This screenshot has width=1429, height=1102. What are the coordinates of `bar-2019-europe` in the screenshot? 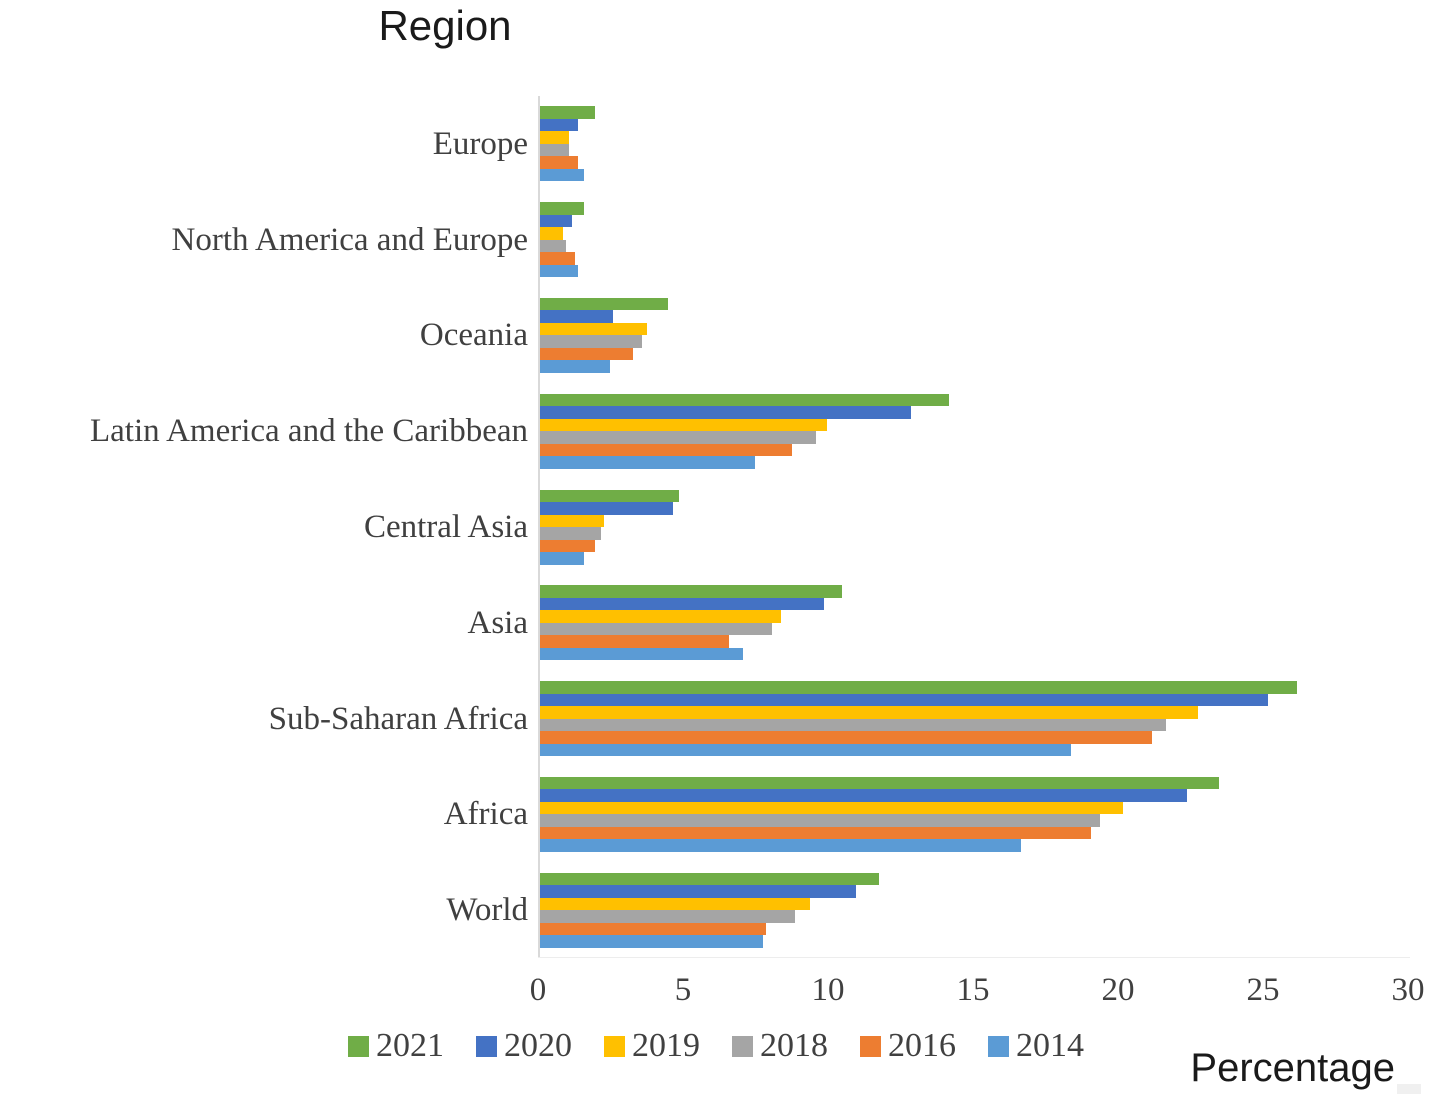 It's located at (554, 137).